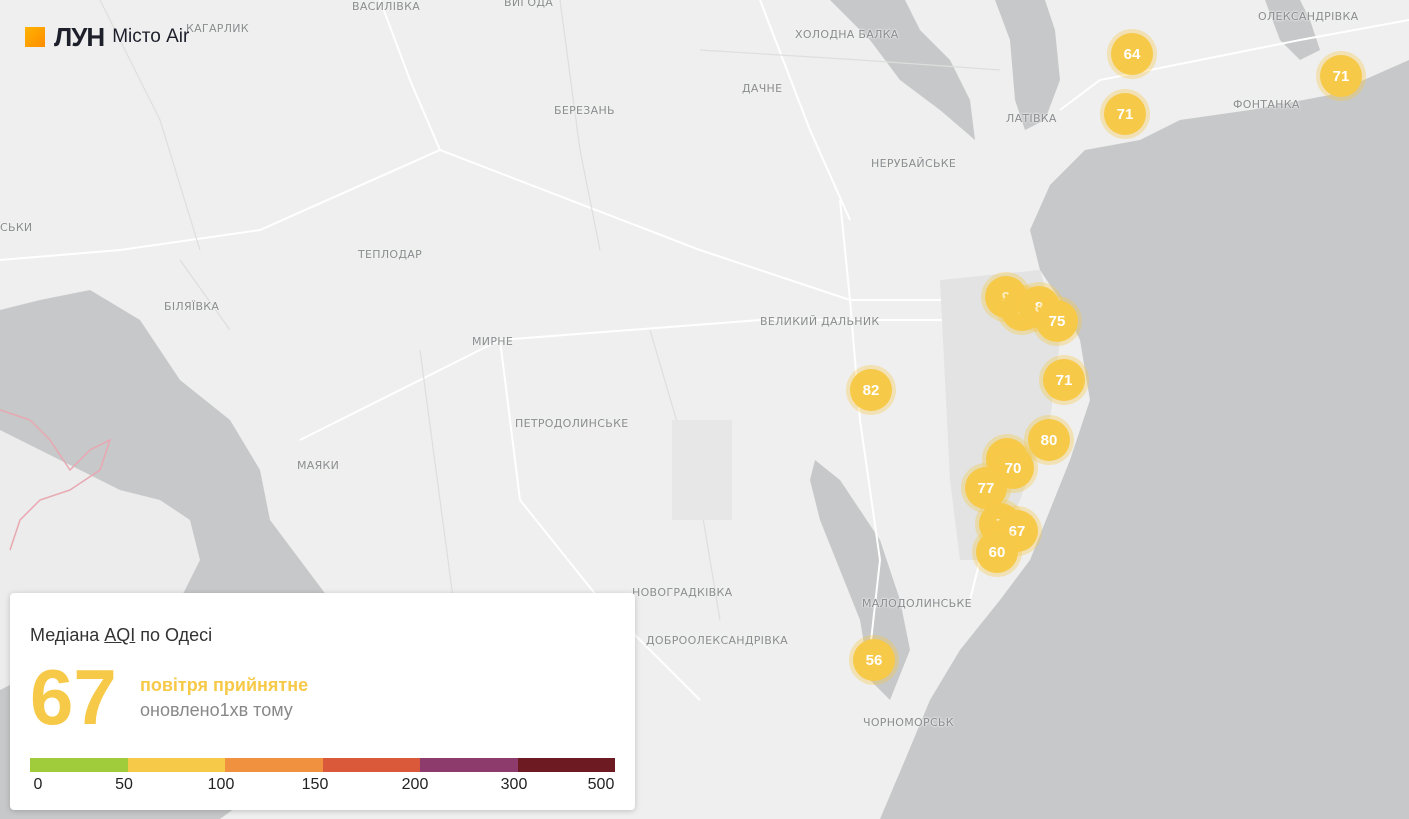  Describe the element at coordinates (67, 635) in the screenshot. I see `title-prefix: Медіана` at that location.